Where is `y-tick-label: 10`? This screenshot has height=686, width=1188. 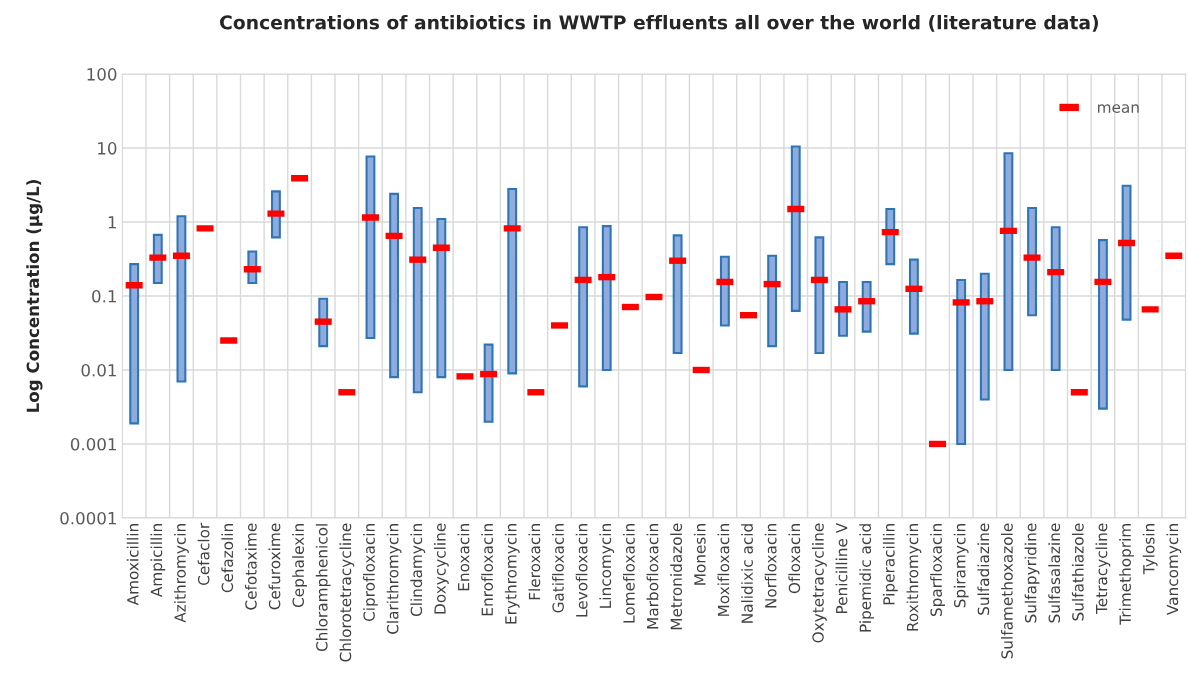 y-tick-label: 10 is located at coordinates (107, 148).